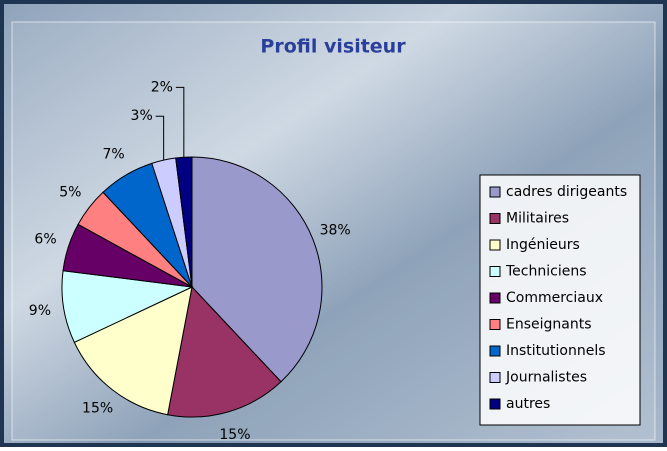  I want to click on legend, so click(560, 300).